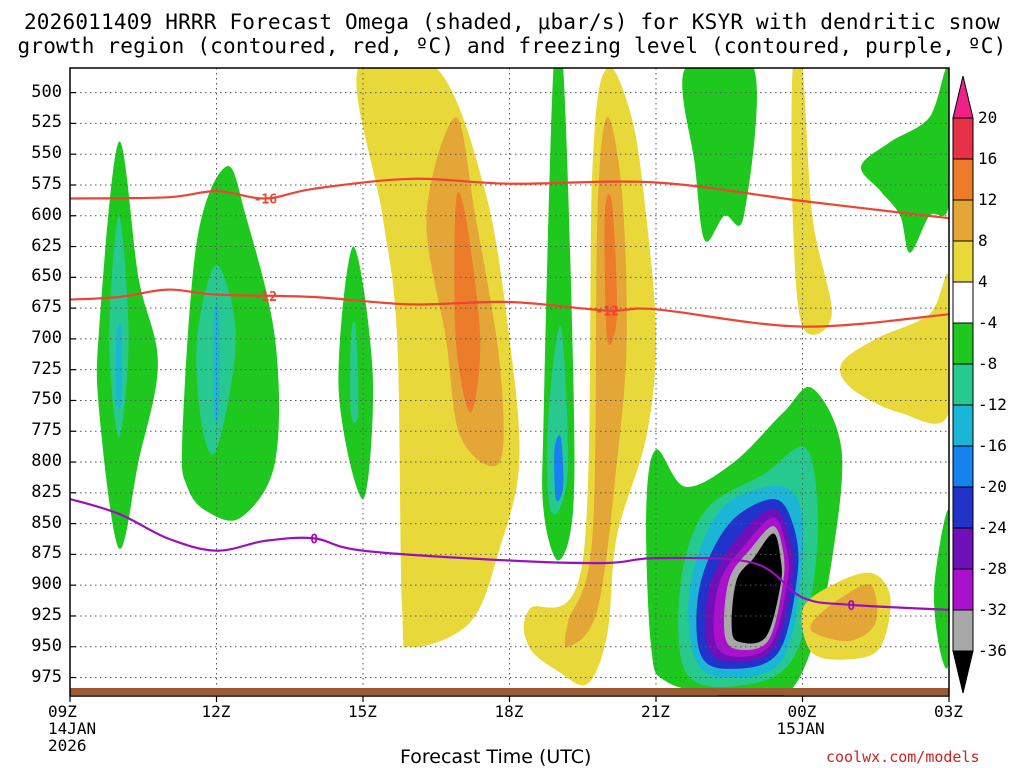 The image size is (1024, 768). What do you see at coordinates (992, 568) in the screenshot?
I see `colorbar-tick-label: -28` at bounding box center [992, 568].